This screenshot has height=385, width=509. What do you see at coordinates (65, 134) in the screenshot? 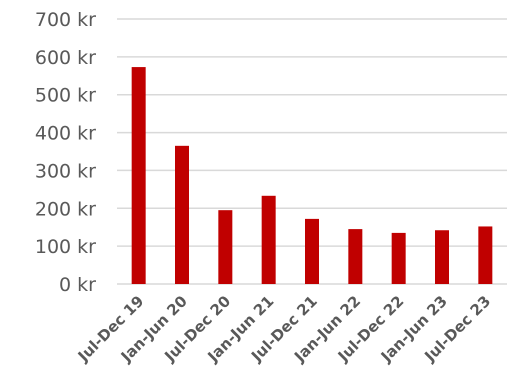
I see `y-tick-label: 400 kr` at bounding box center [65, 134].